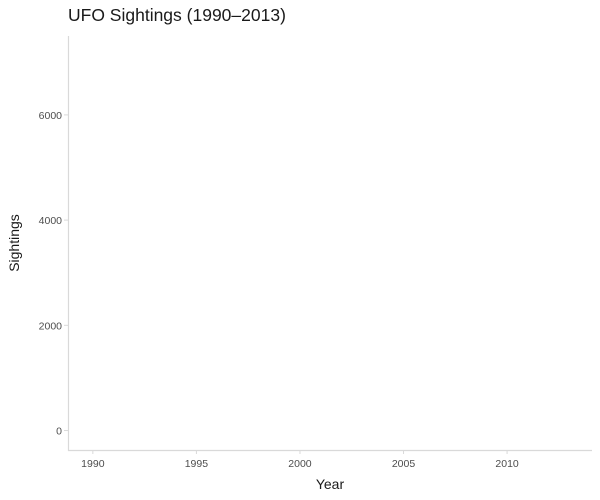  What do you see at coordinates (330, 484) in the screenshot?
I see `x-axis-title: Year` at bounding box center [330, 484].